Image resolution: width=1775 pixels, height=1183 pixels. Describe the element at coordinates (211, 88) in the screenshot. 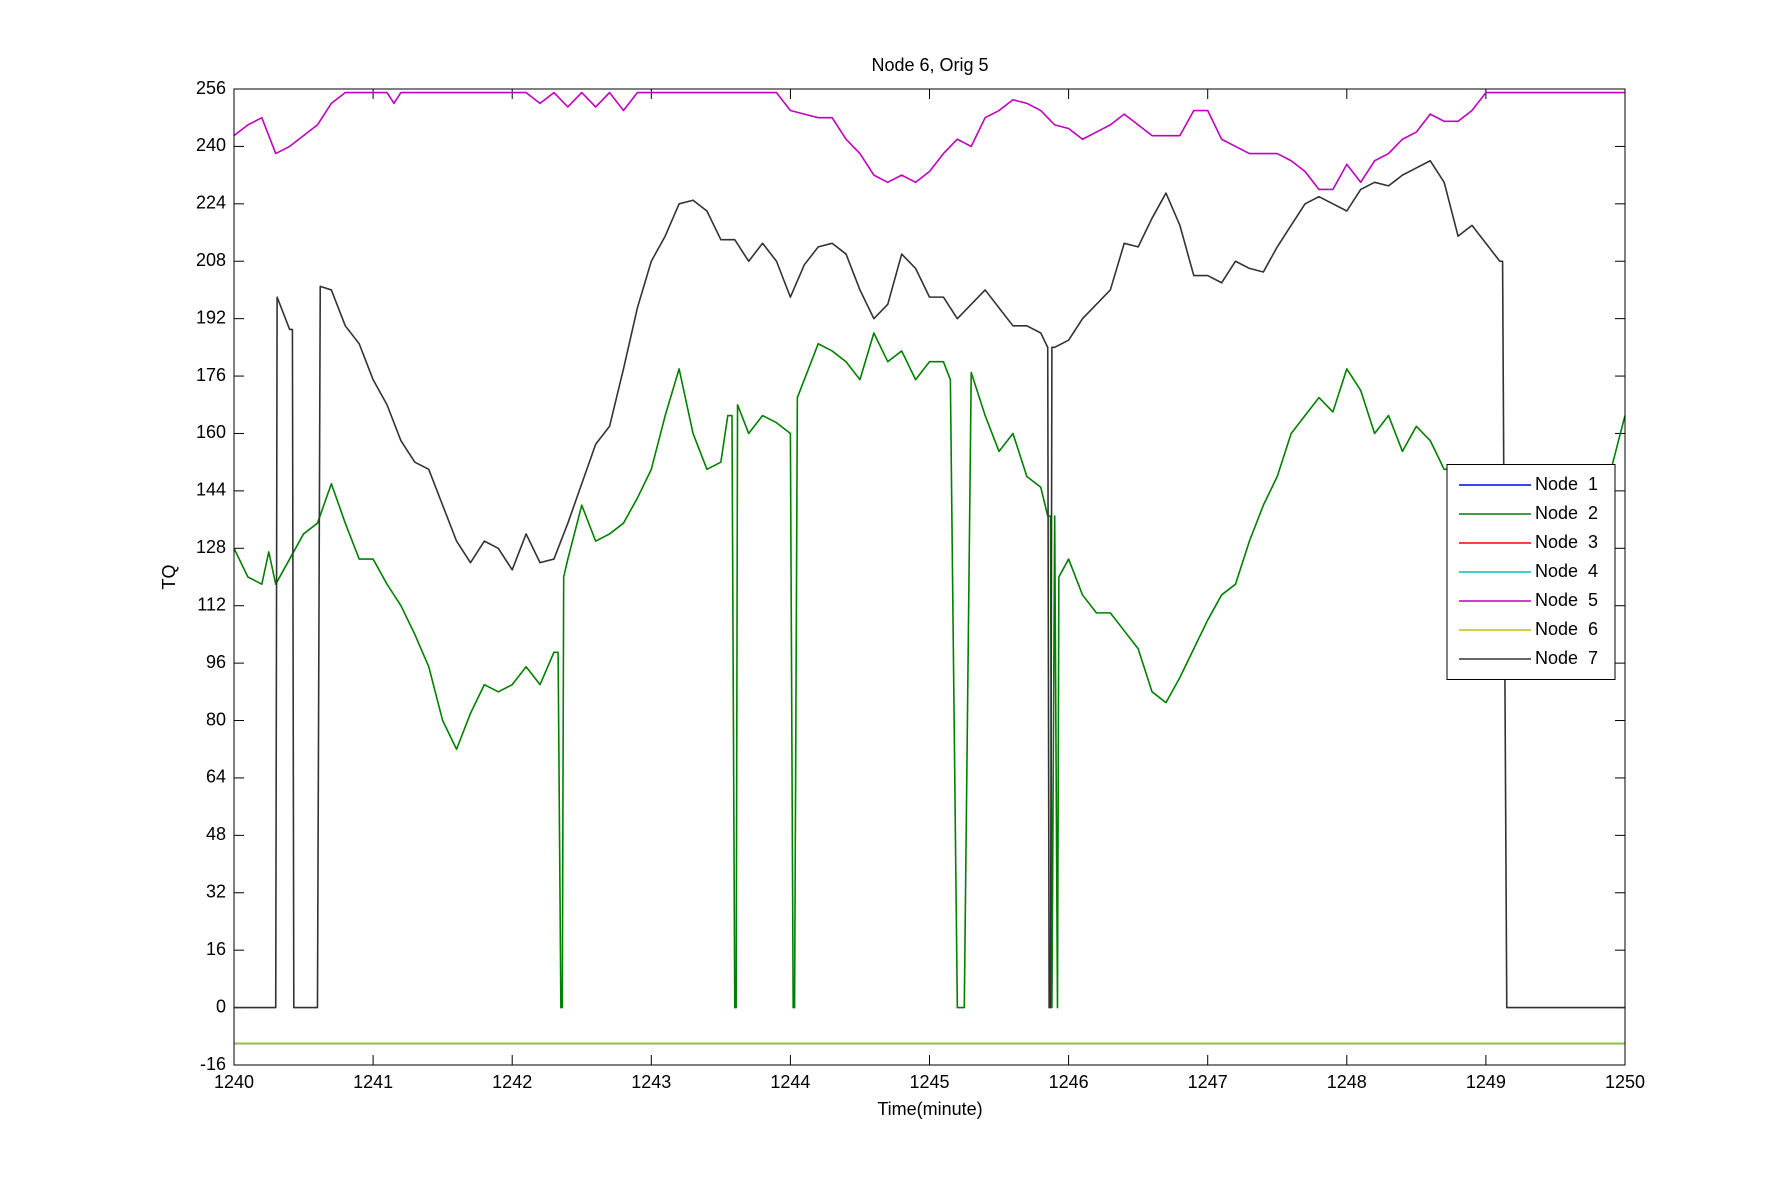

I see `y-tick-label: 256` at that location.